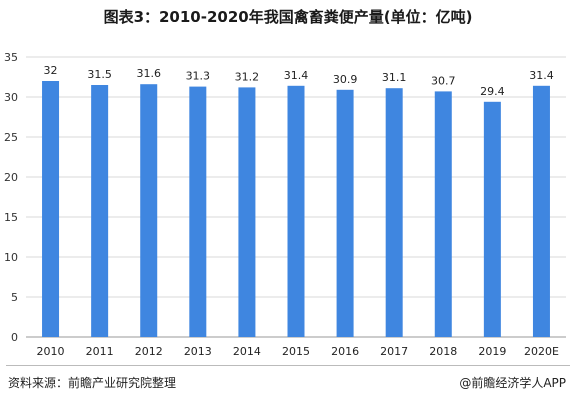 The image size is (576, 403). Describe the element at coordinates (14, 297) in the screenshot. I see `y-tick-label: 5` at that location.